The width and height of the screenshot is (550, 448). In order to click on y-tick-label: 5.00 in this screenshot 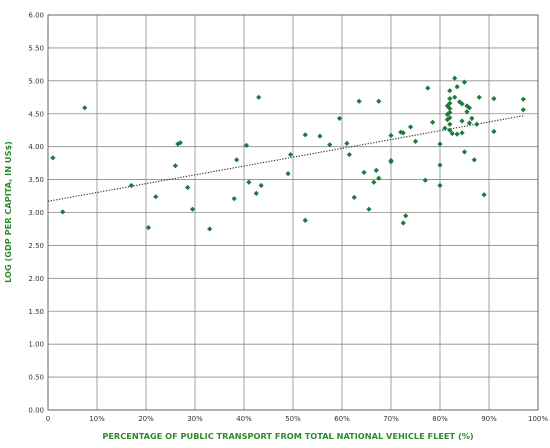, I will do `click(36, 81)`.